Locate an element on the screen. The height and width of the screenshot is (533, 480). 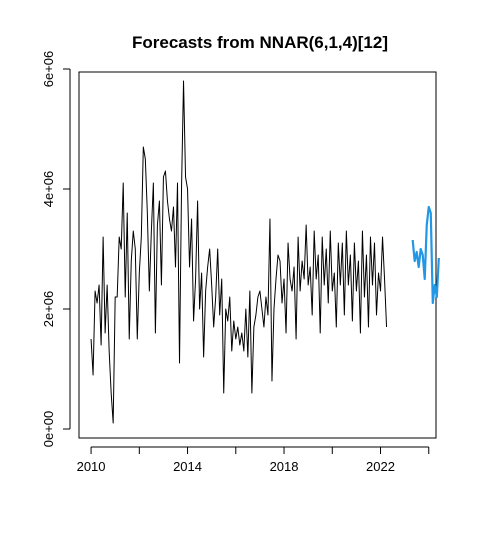
x-tick-label: 2010 is located at coordinates (91, 466).